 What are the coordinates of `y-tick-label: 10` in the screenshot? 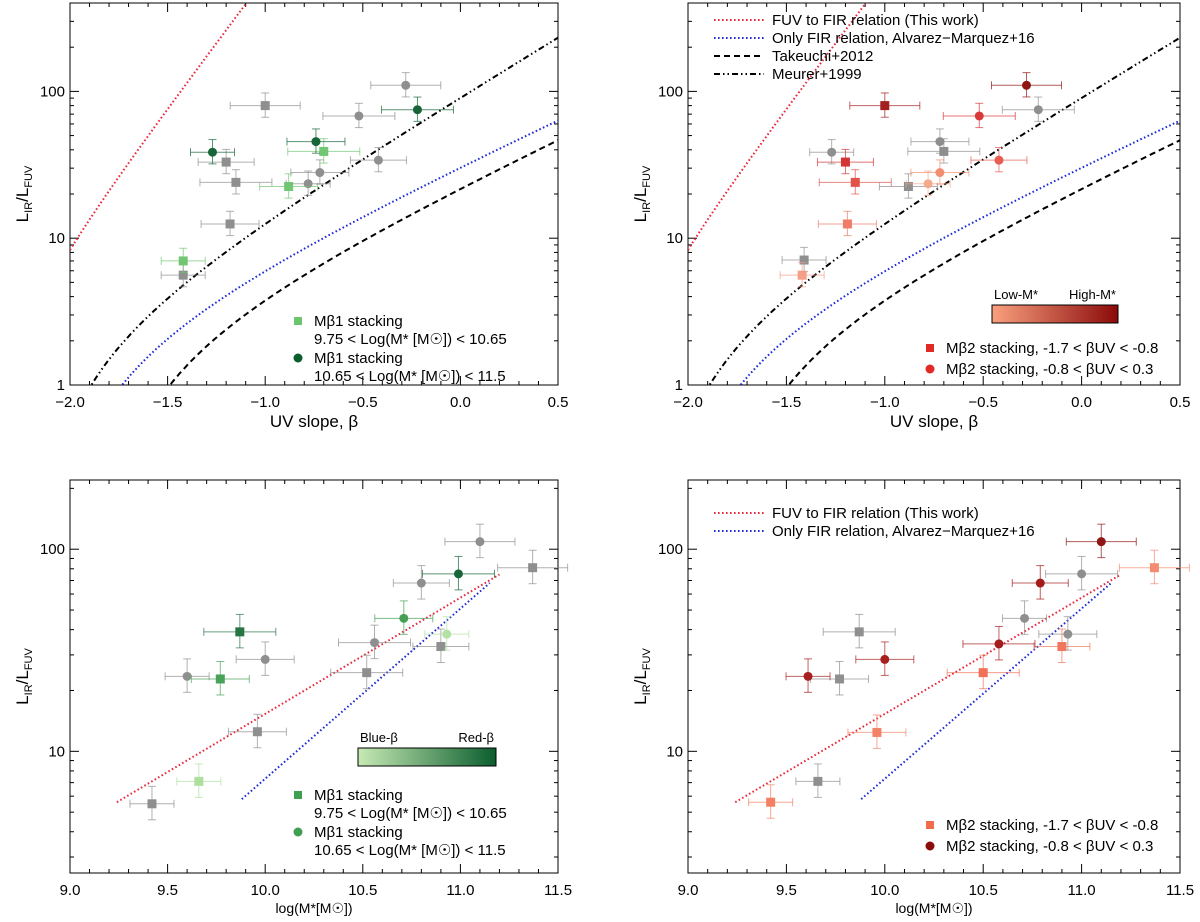 It's located at (674, 238).